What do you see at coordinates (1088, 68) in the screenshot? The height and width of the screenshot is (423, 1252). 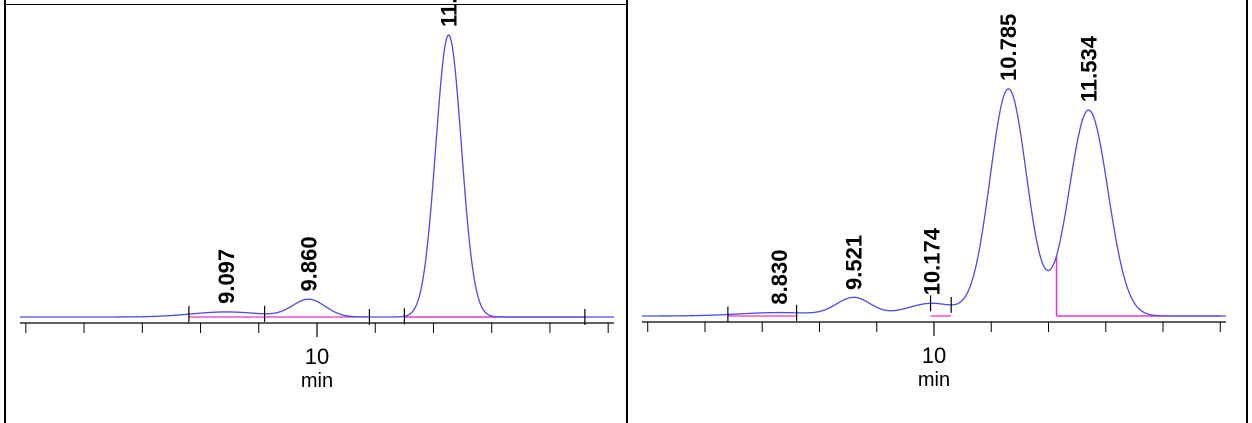 I see `peak-label: 11.534` at bounding box center [1088, 68].